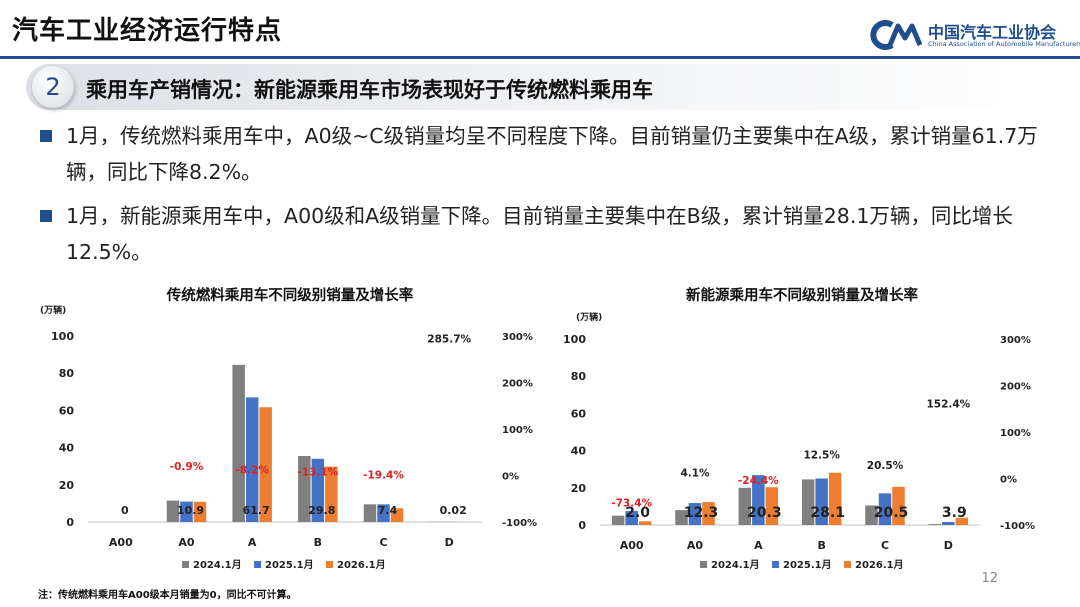 This screenshot has width=1080, height=607. Describe the element at coordinates (948, 405) in the screenshot. I see `growth-label: 152.4%` at that location.